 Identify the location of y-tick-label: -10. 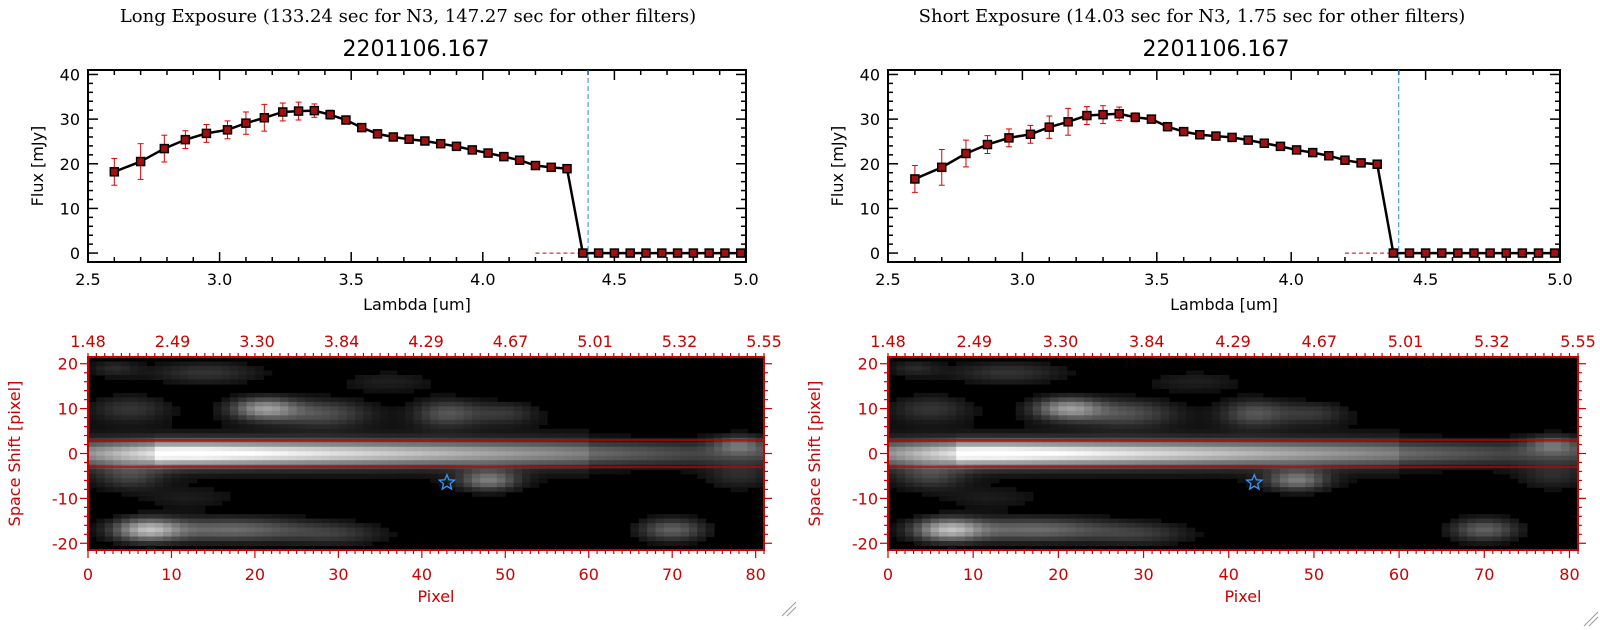
(865, 498).